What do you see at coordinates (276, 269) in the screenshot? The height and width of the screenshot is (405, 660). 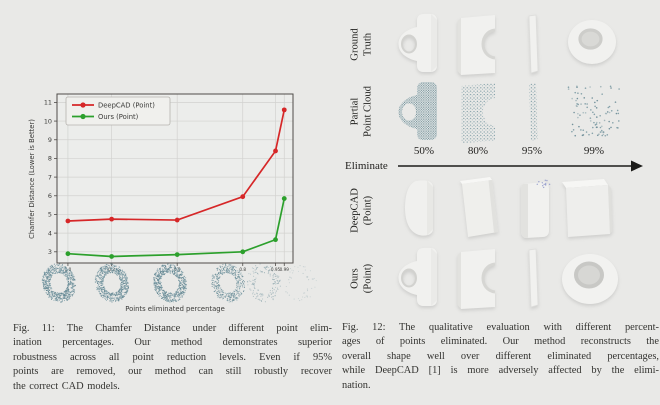 I see `svg-text: 0.95` at bounding box center [276, 269].